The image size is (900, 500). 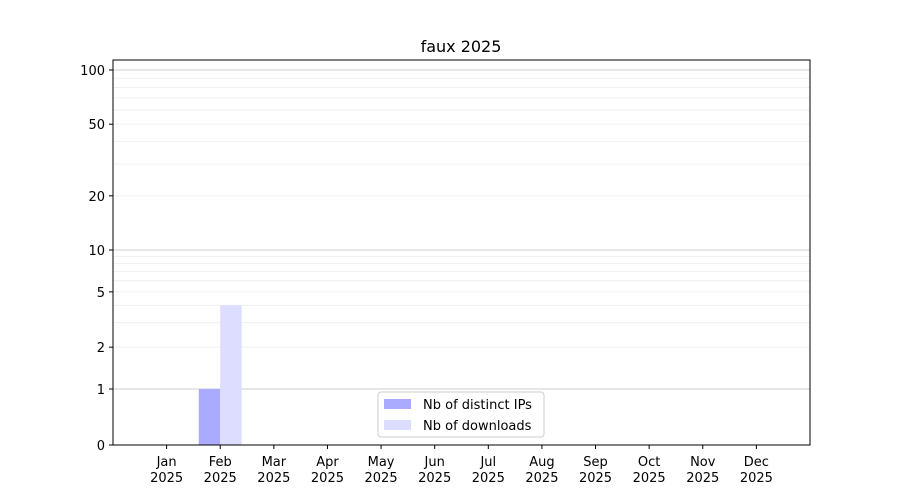 I want to click on x-tick-label-line: Jan, so click(x=166, y=462).